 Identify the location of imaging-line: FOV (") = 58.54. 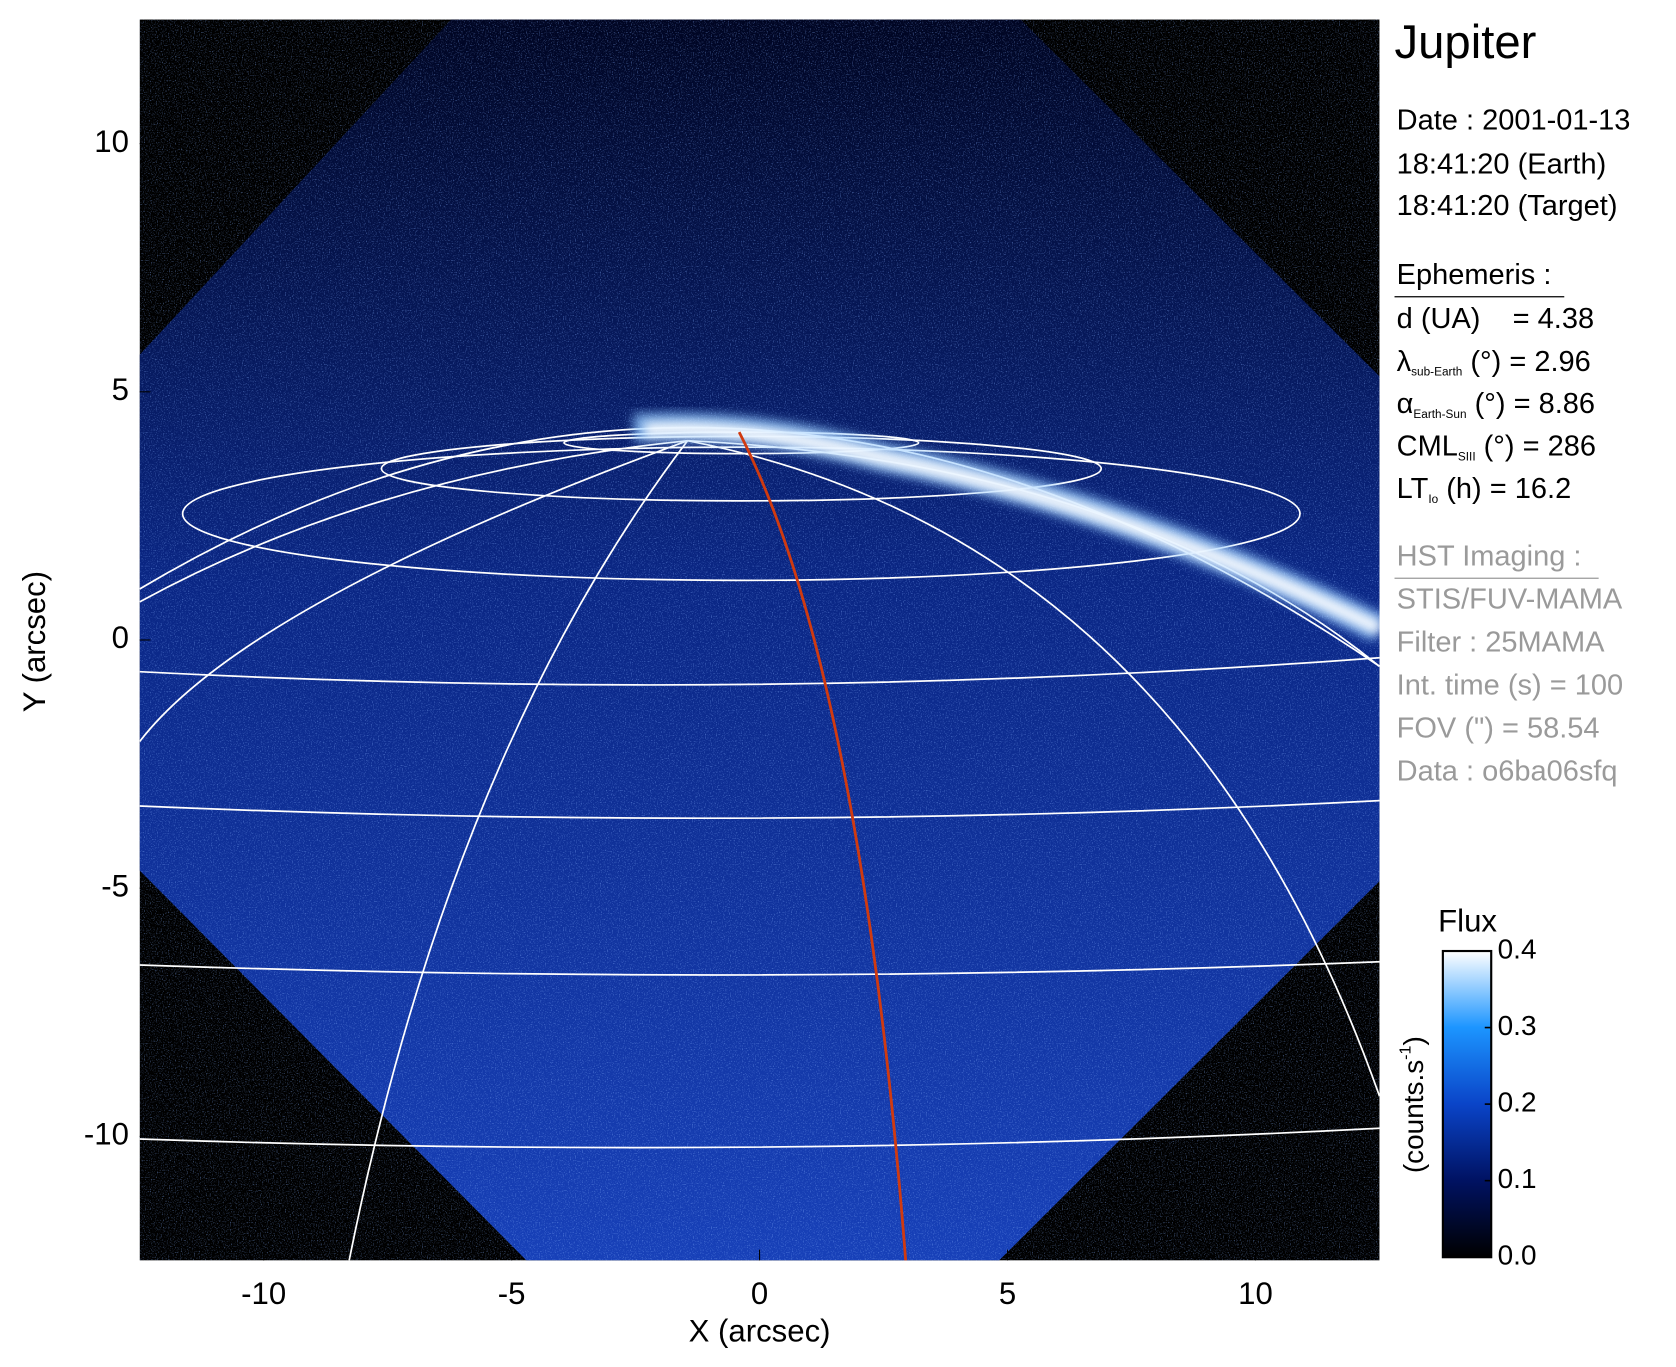
(1498, 728).